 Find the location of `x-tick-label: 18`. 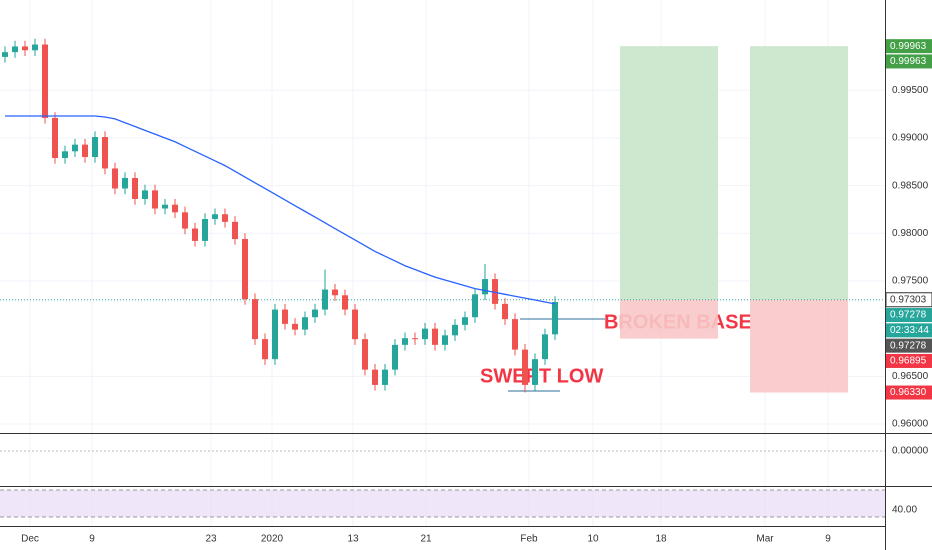

x-tick-label: 18 is located at coordinates (661, 539).